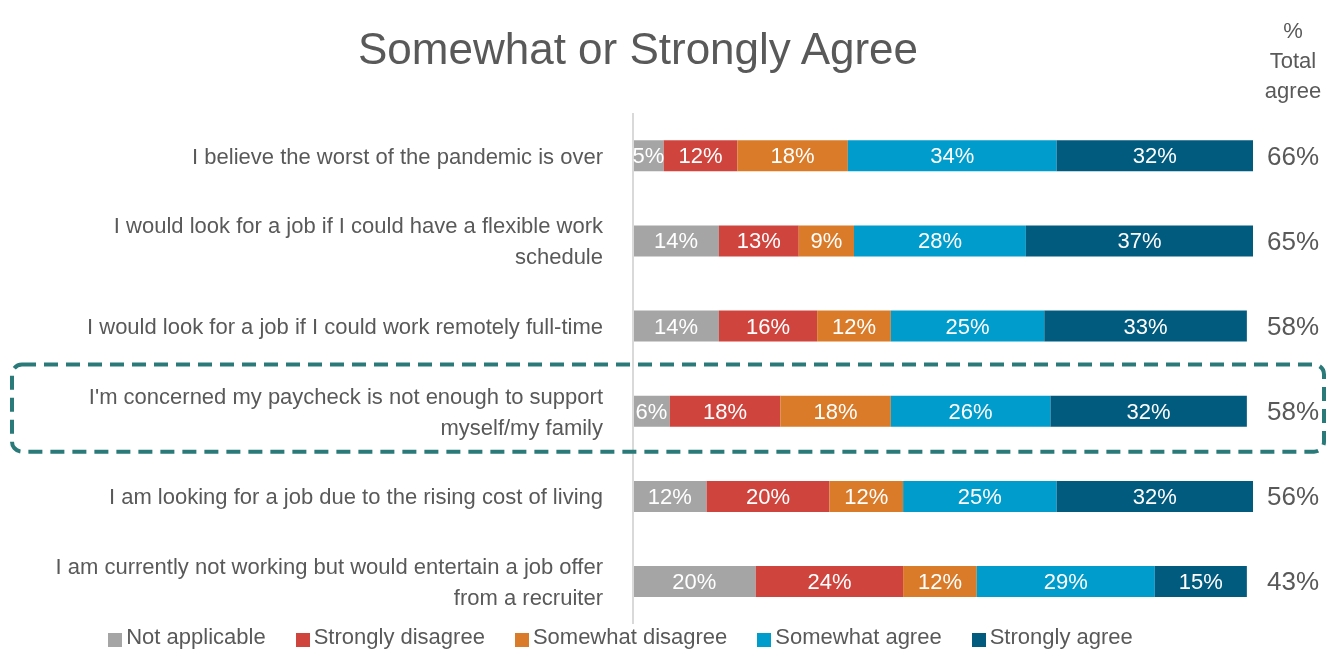  What do you see at coordinates (355, 496) in the screenshot?
I see `y-tick-label: I am looking for a job due to the rising cost of living` at bounding box center [355, 496].